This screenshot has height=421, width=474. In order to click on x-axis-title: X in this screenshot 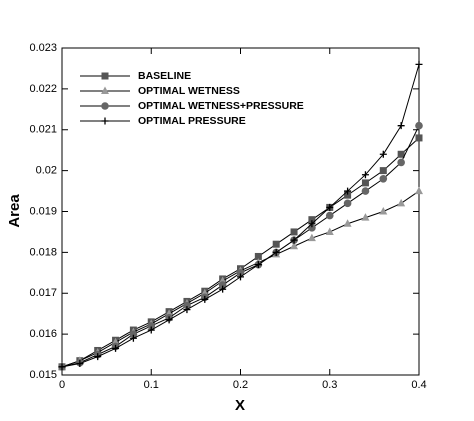, I will do `click(240, 405)`.